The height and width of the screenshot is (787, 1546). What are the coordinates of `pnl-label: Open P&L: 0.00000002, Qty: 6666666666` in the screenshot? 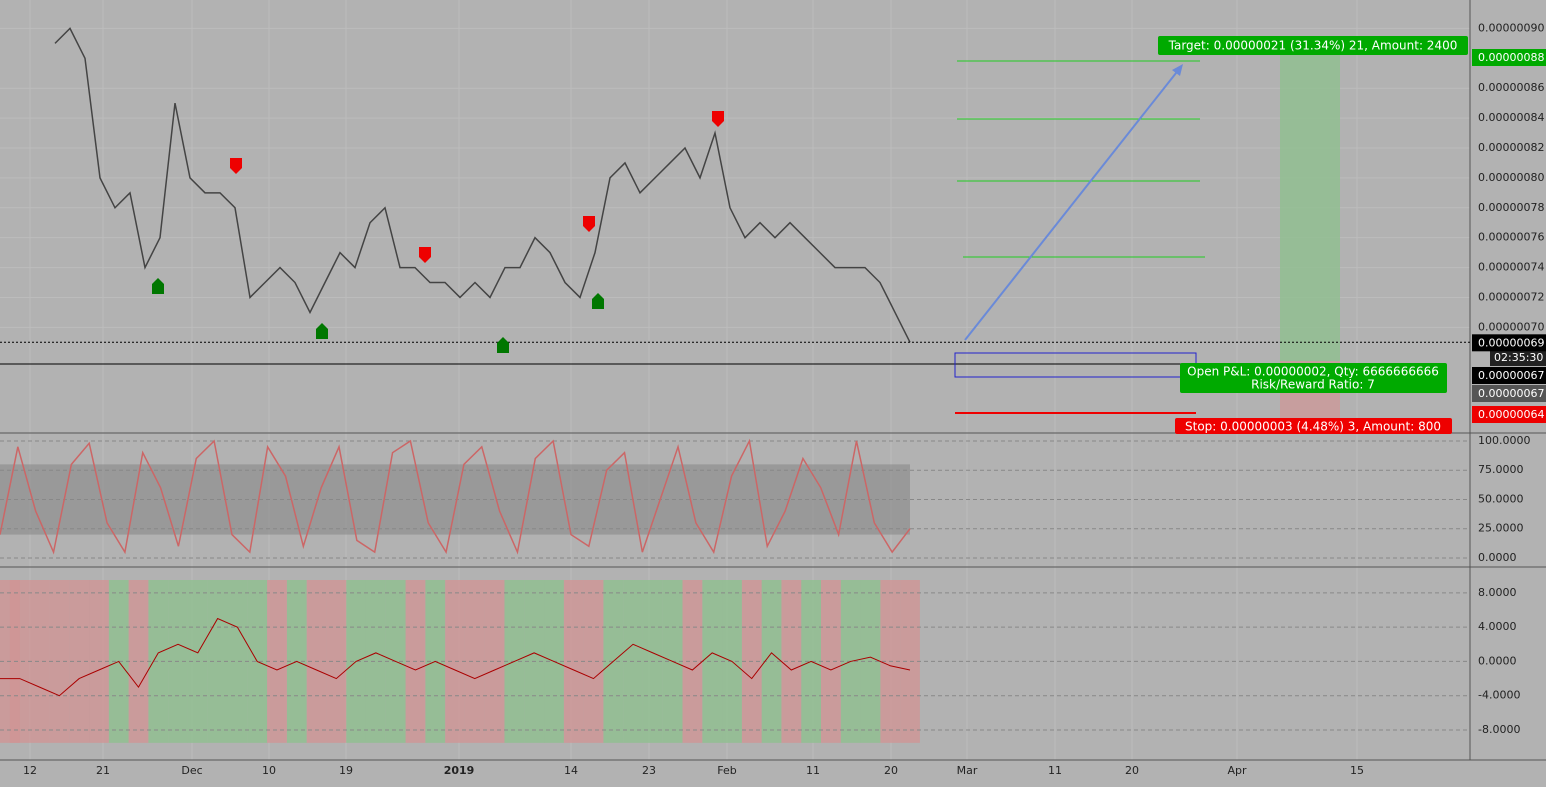 It's located at (1313, 372).